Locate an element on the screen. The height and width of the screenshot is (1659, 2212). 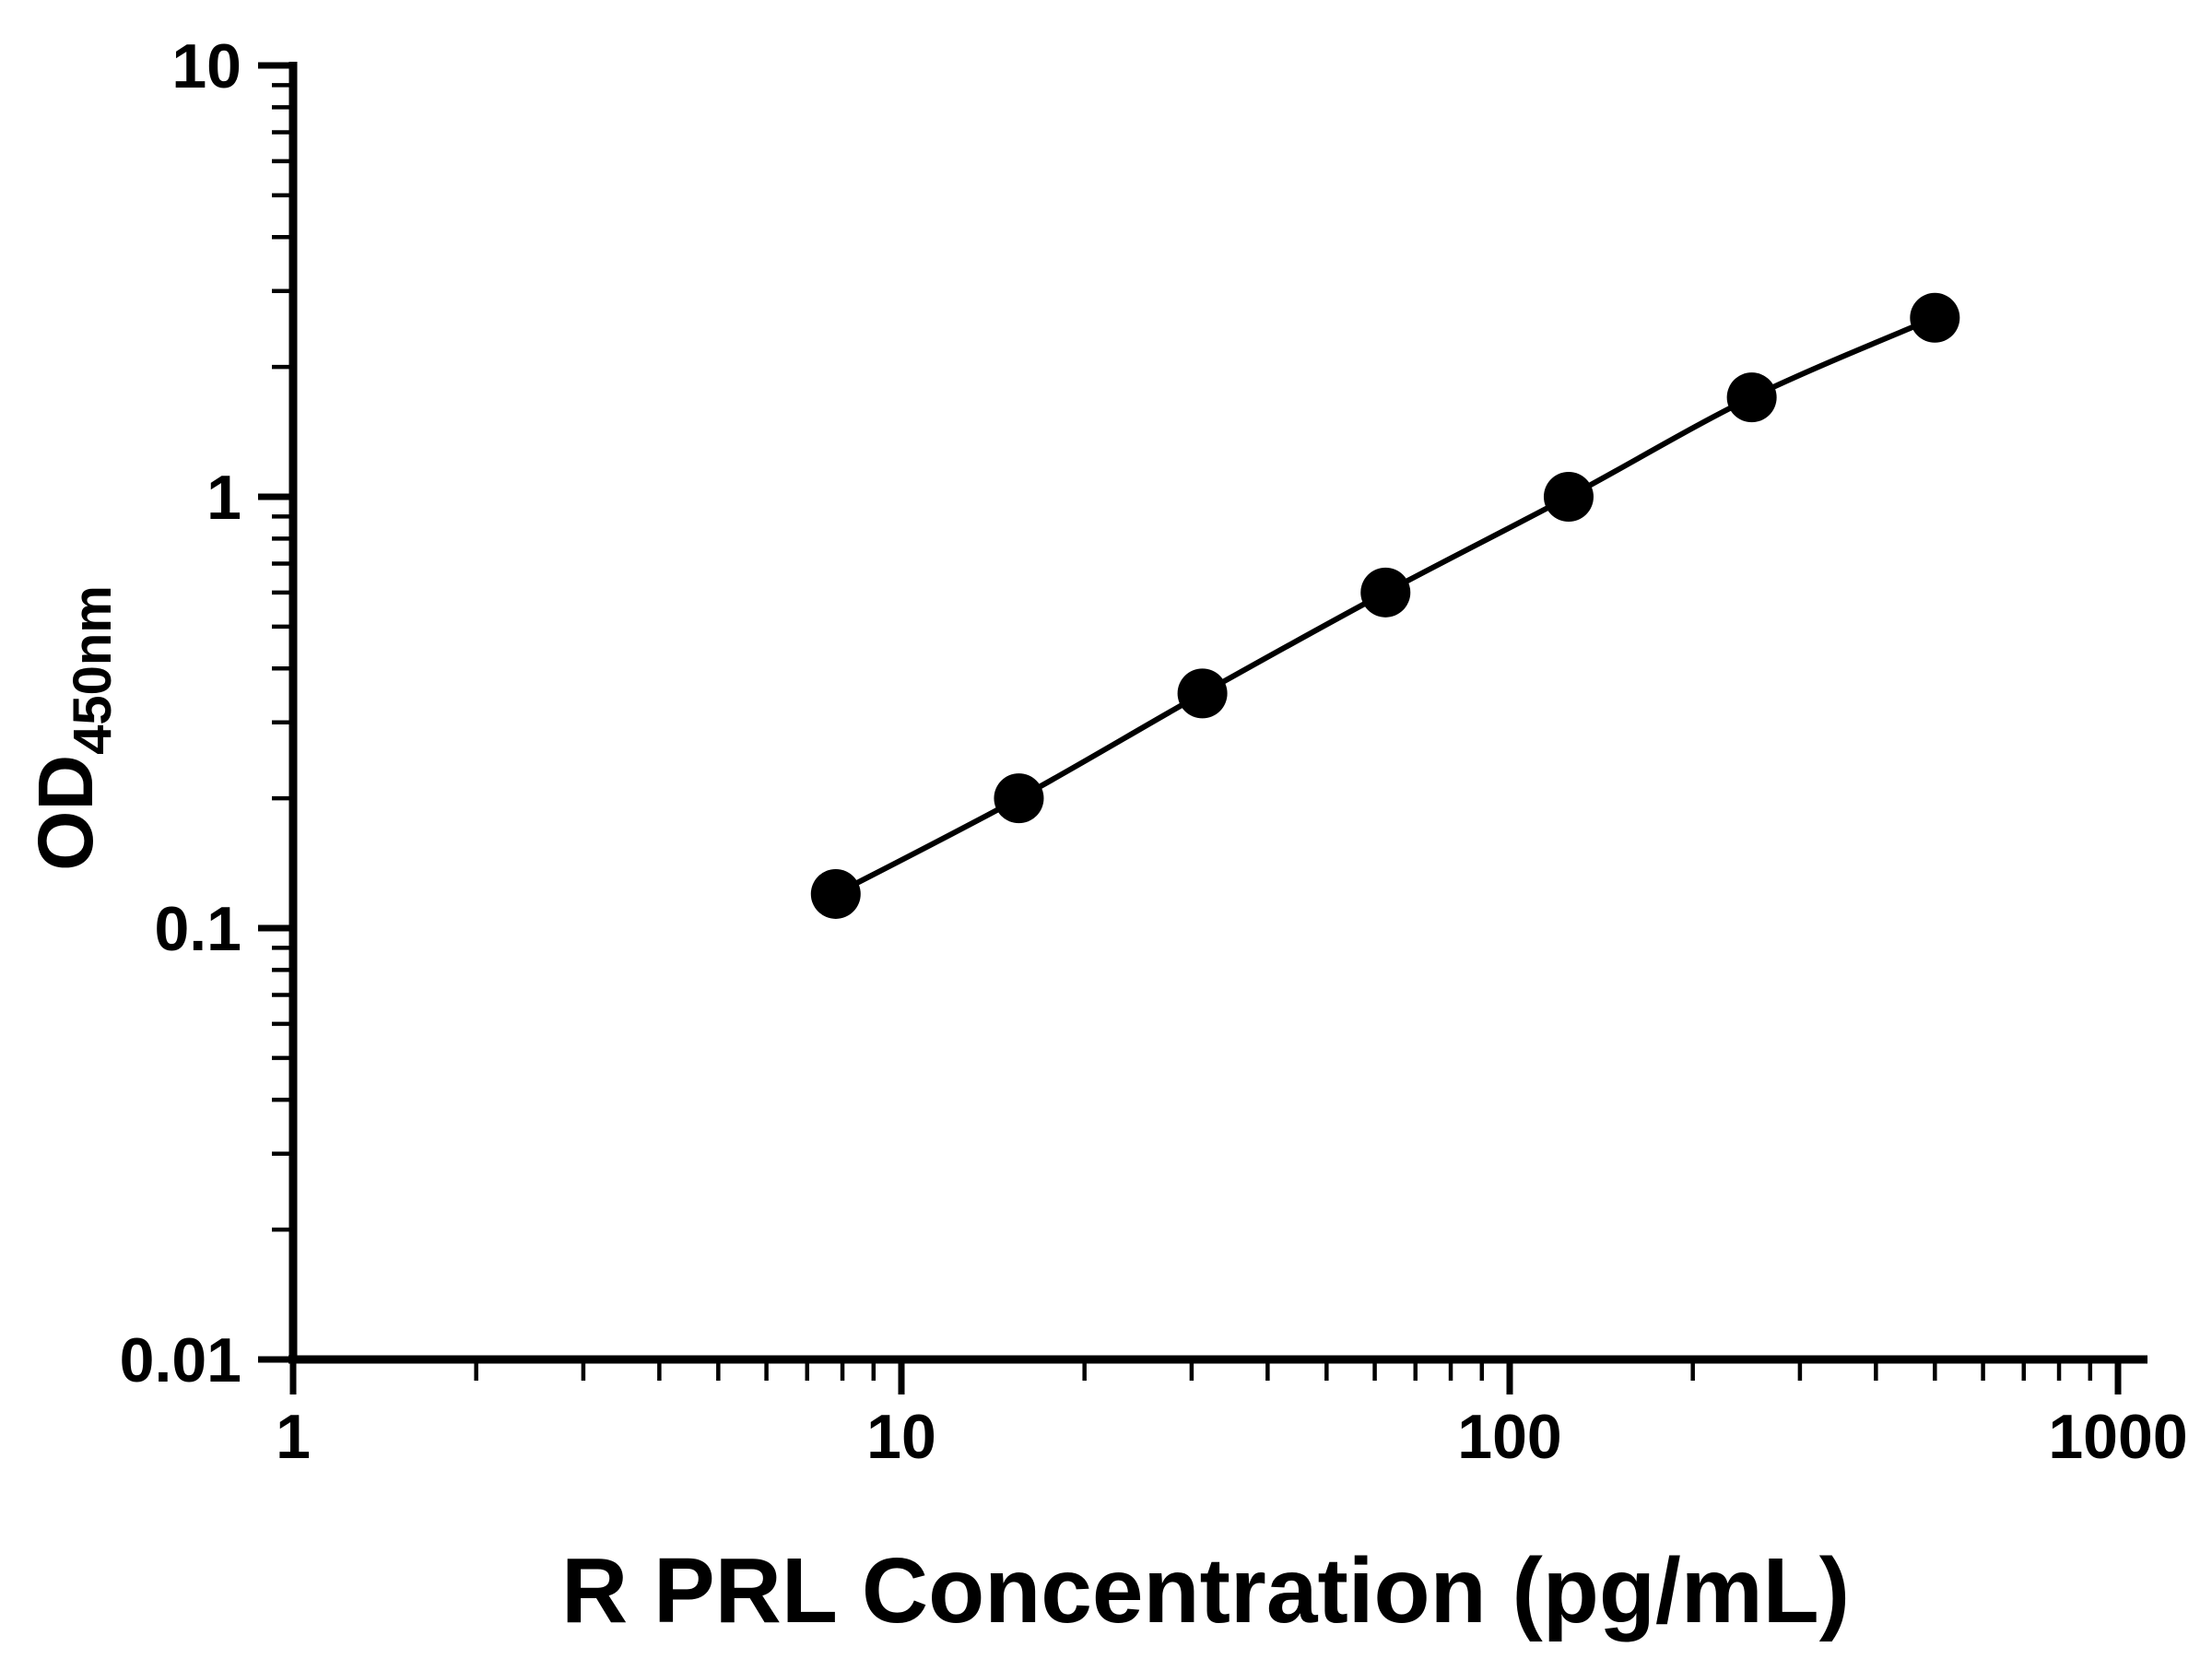
y-axis-title: OD450nm is located at coordinates (72, 728).